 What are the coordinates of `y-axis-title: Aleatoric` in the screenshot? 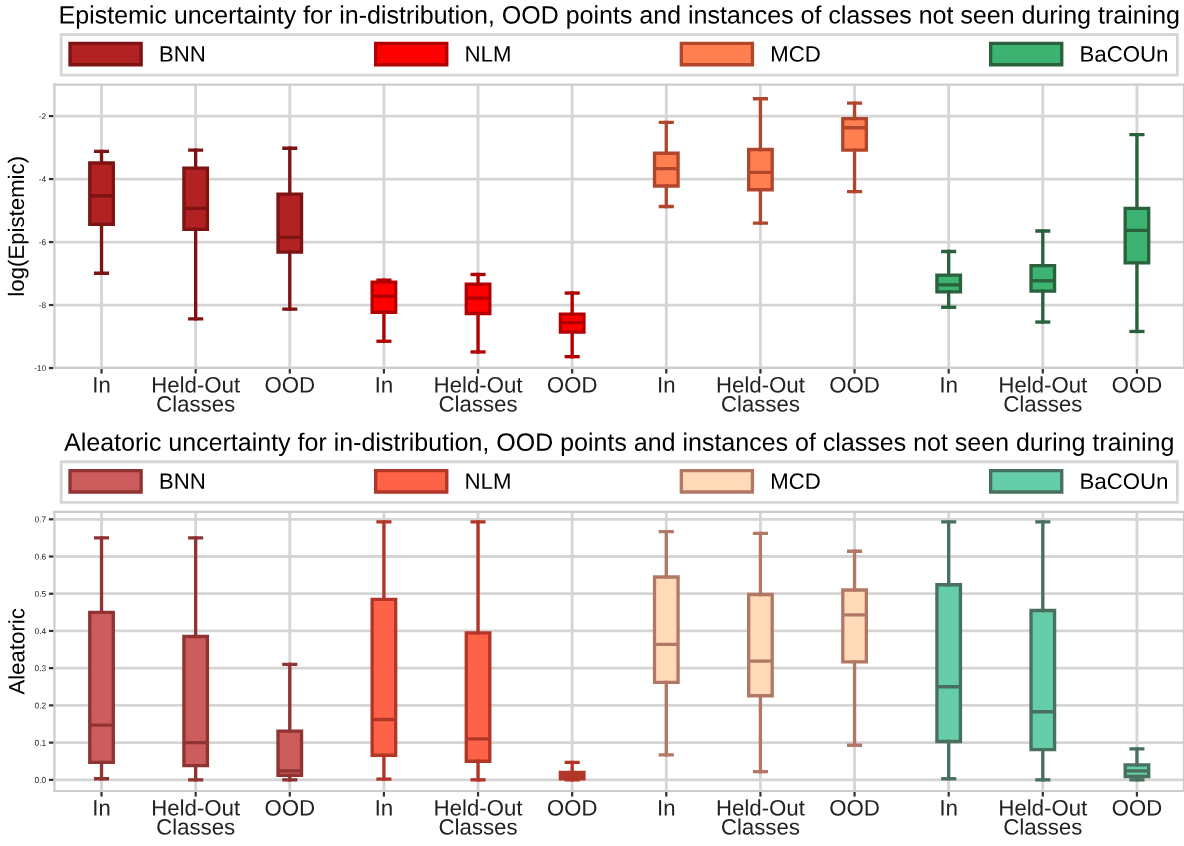 It's located at (16, 651).